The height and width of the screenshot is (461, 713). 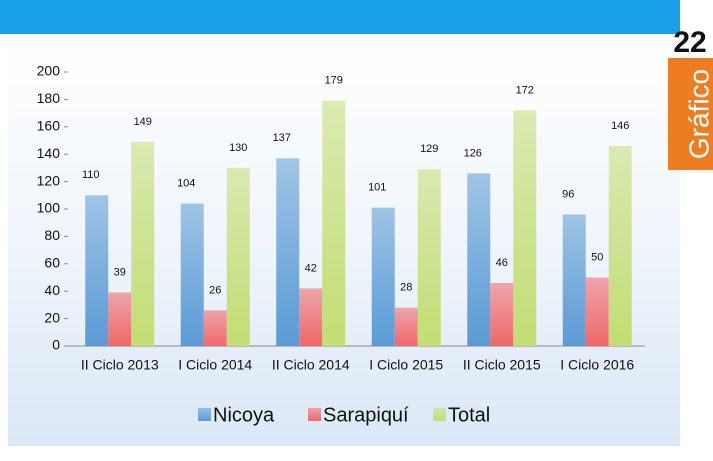 I want to click on value-label: 129, so click(x=429, y=149).